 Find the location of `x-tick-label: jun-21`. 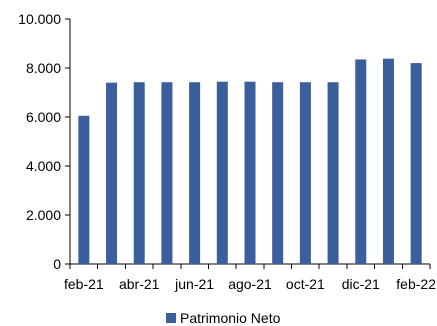

x-tick-label: jun-21 is located at coordinates (194, 284).